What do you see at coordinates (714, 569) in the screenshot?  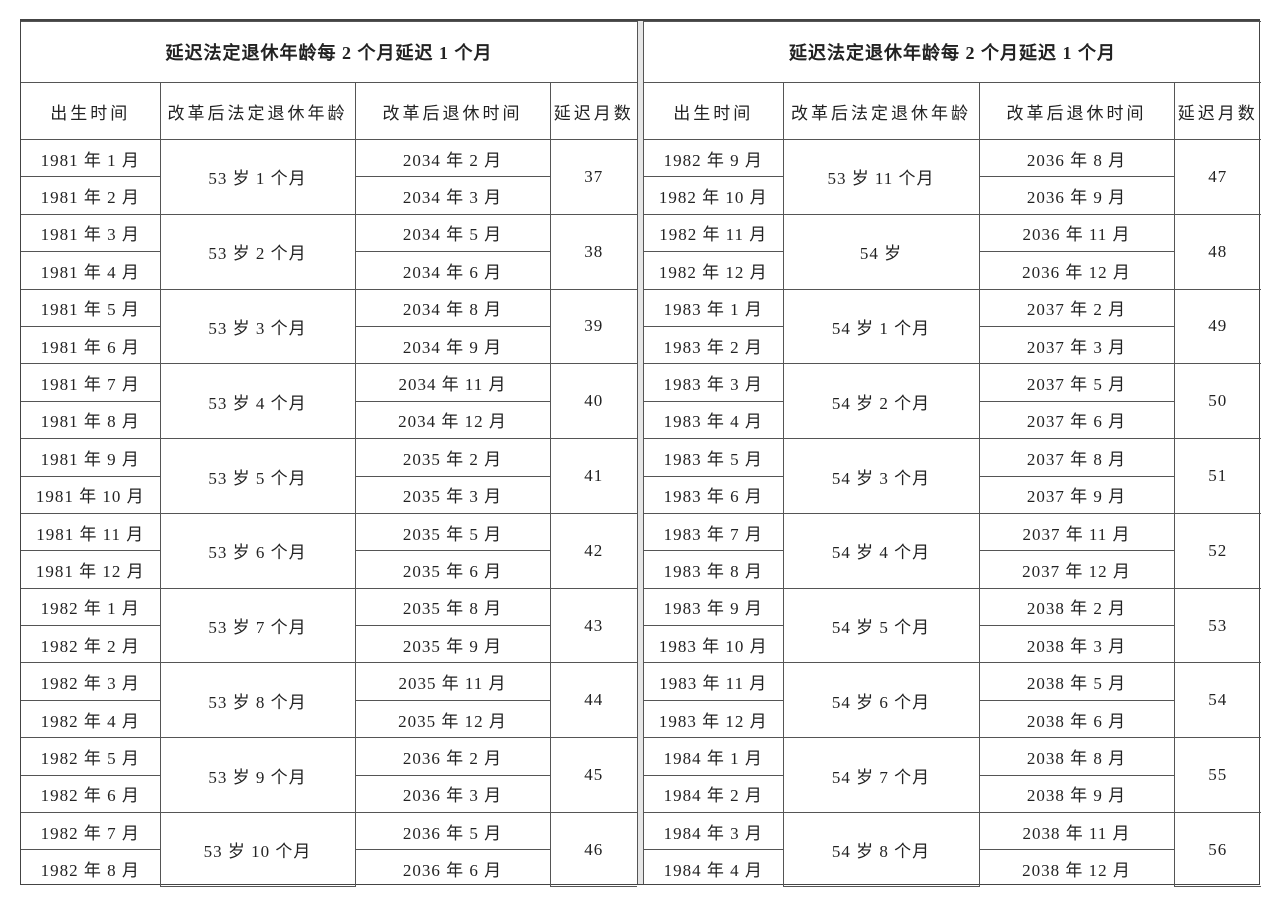 I see `birth-date-cell: 1983 年 8 月` at bounding box center [714, 569].